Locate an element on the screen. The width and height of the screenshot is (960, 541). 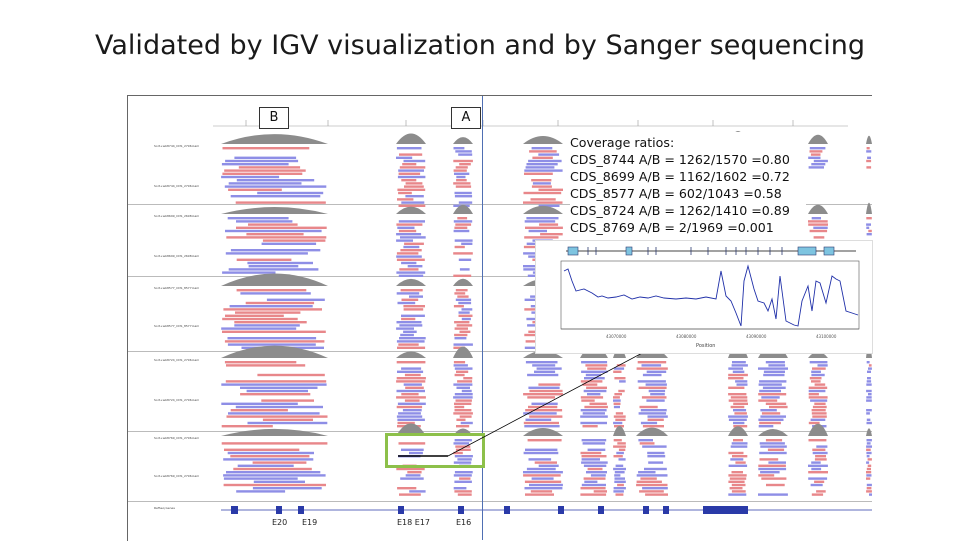
svg-text: 43080000 is located at coordinates (686, 336).